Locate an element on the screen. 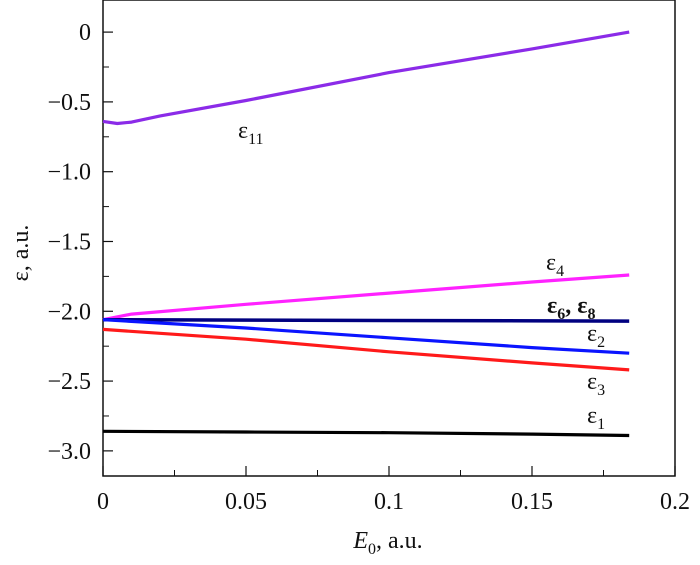 Image resolution: width=700 pixels, height=565 pixels. series-label: ε3 is located at coordinates (596, 384).